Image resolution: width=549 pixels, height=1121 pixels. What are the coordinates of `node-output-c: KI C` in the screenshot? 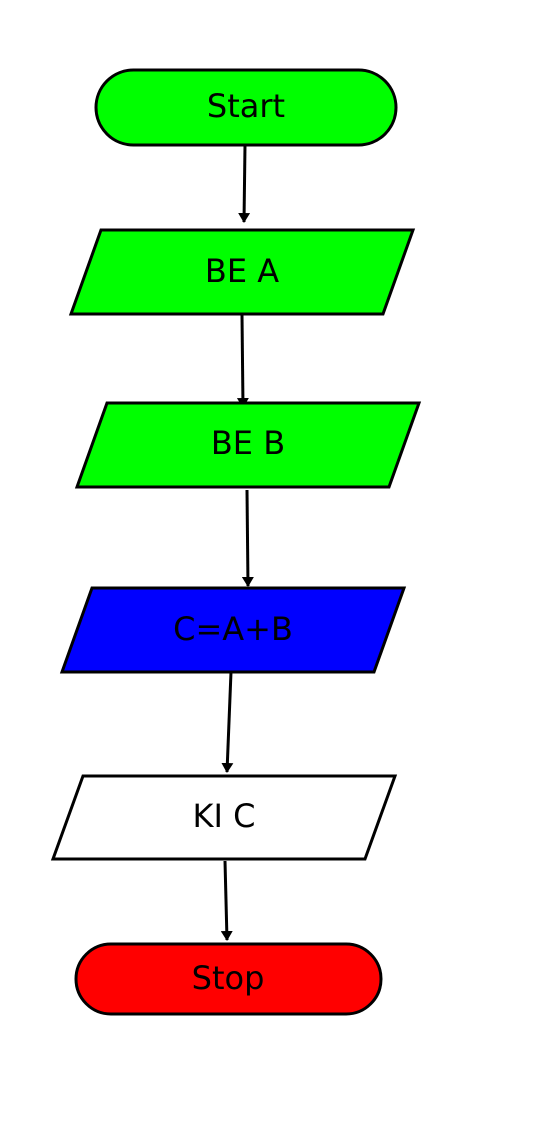 It's located at (224, 817).